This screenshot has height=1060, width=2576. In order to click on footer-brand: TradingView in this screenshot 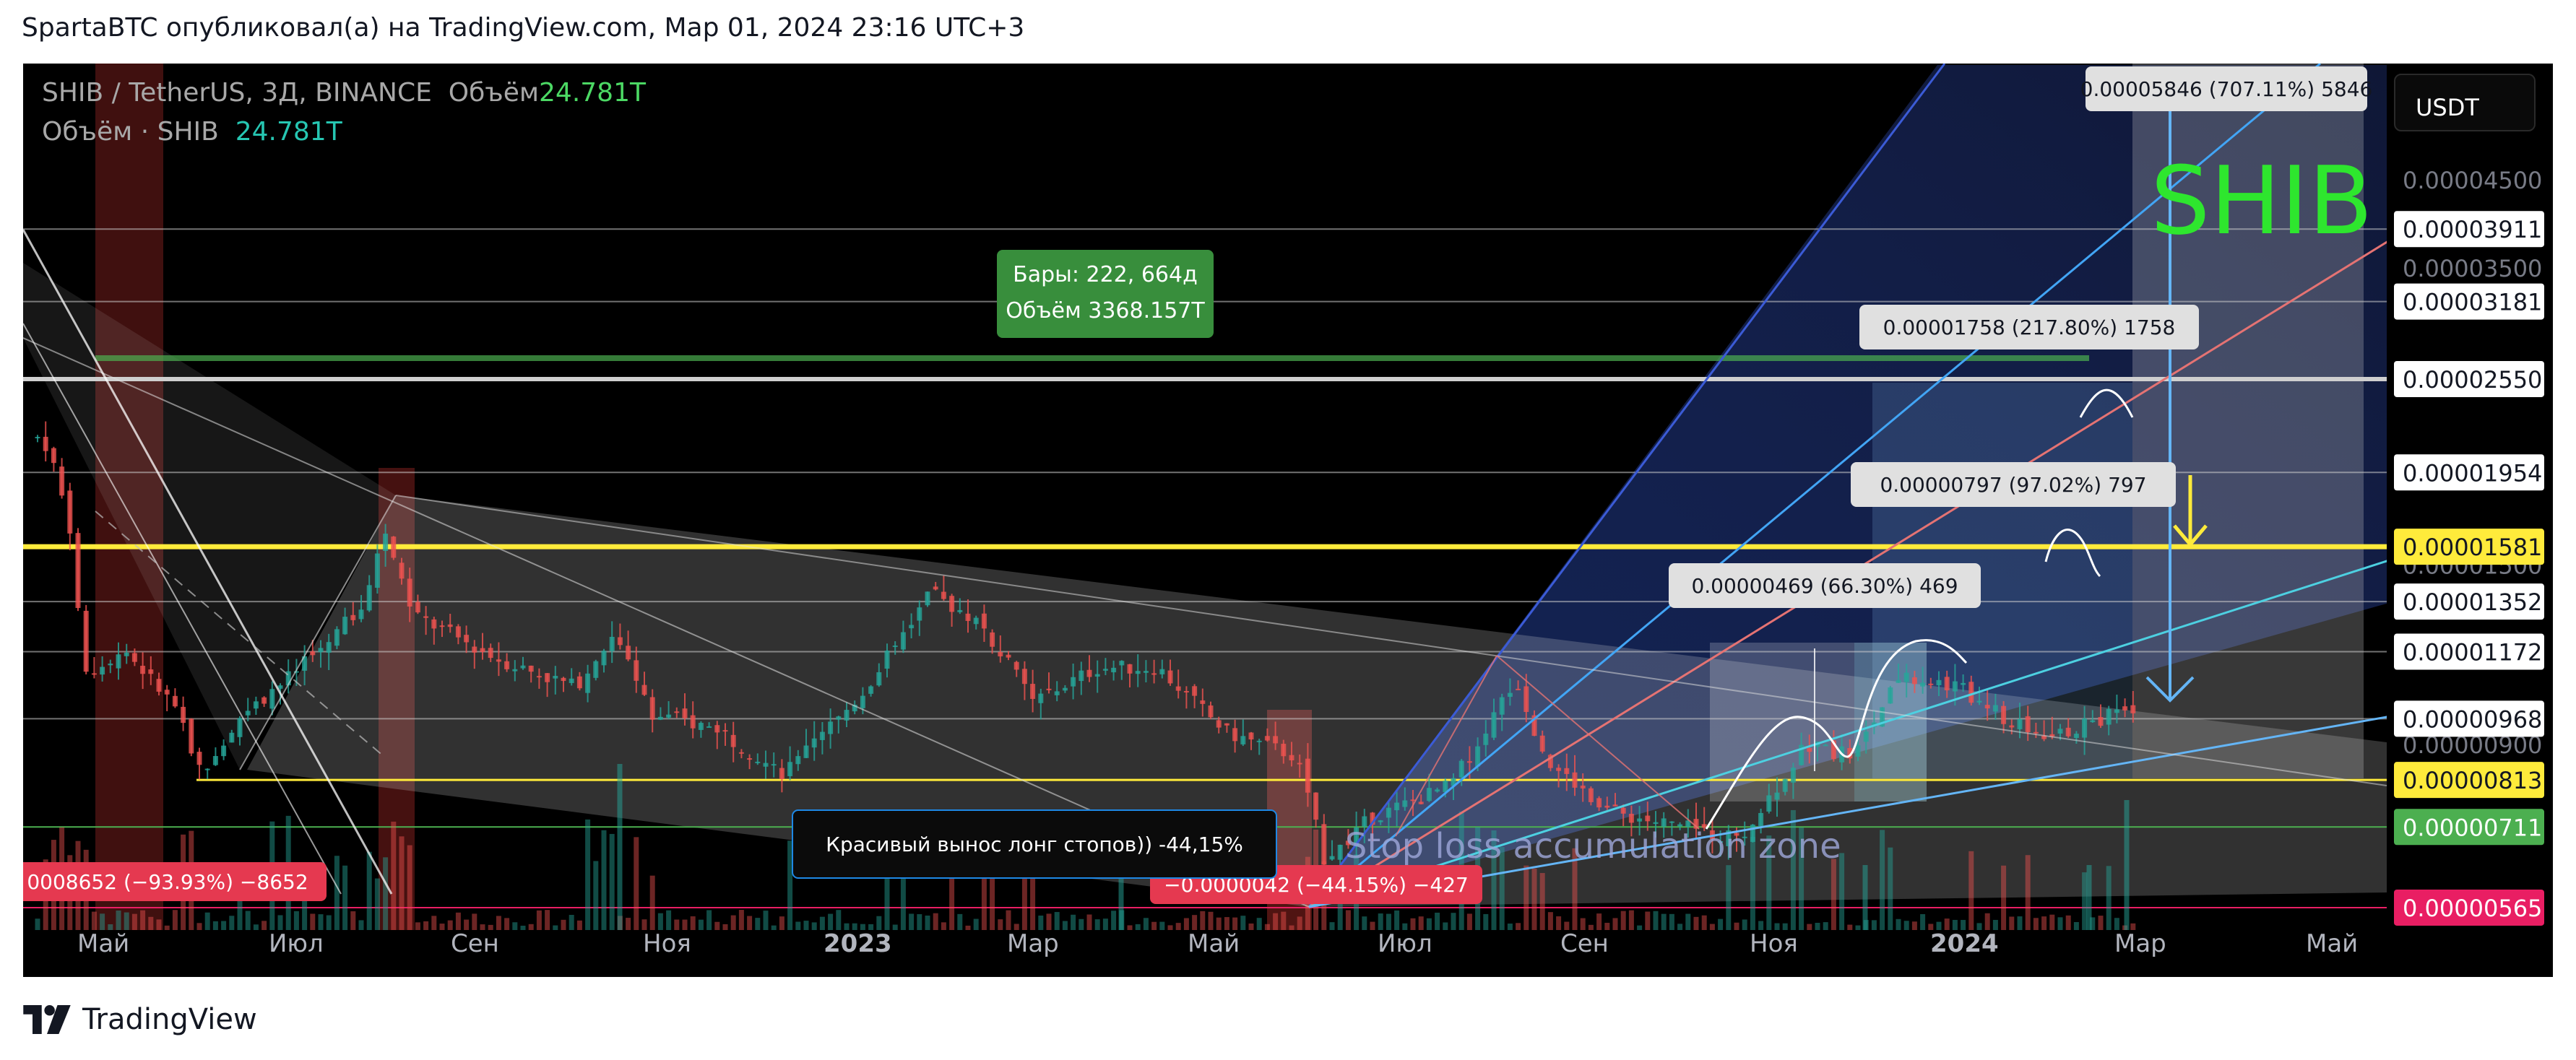, I will do `click(140, 1019)`.